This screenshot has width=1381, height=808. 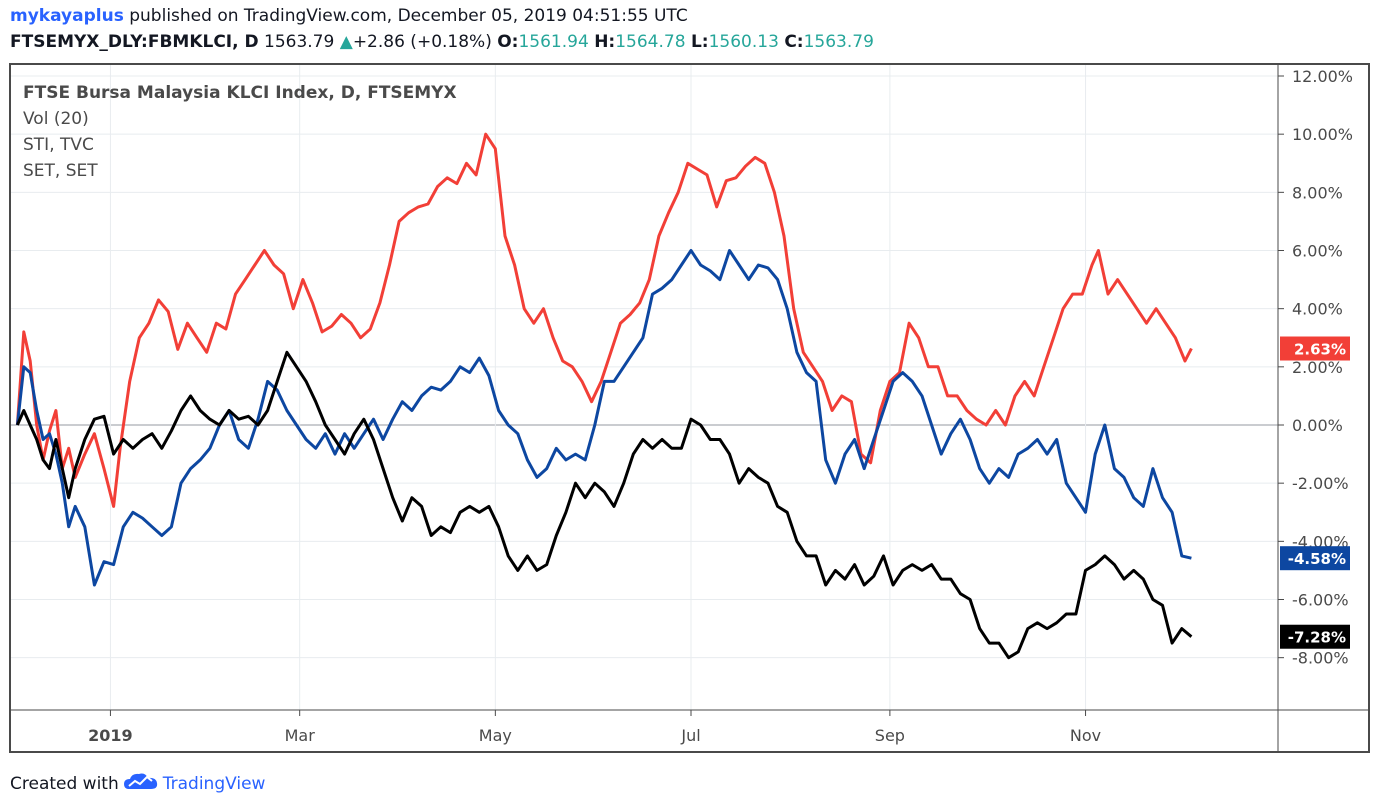 What do you see at coordinates (743, 42) in the screenshot?
I see `low-value: 1560.13` at bounding box center [743, 42].